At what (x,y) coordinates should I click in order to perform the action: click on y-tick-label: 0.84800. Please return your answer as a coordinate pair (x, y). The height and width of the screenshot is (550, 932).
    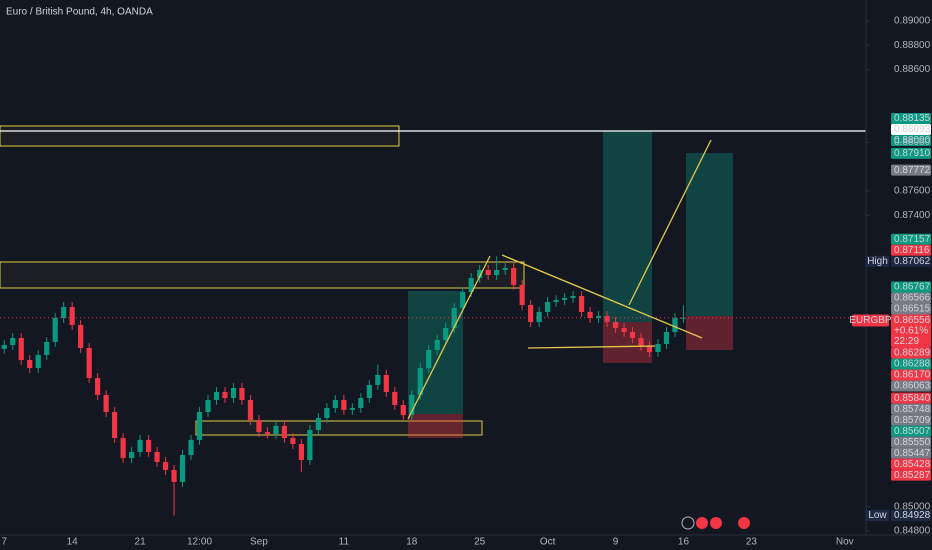
    Looking at the image, I should click on (912, 531).